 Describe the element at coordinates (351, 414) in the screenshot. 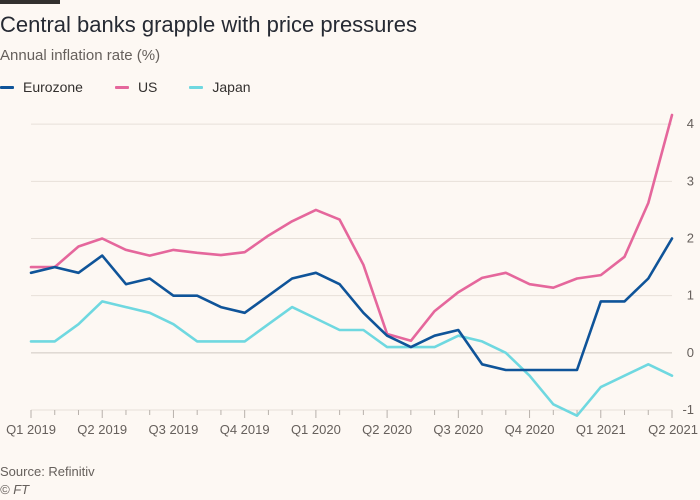

I see `x-axis` at that location.